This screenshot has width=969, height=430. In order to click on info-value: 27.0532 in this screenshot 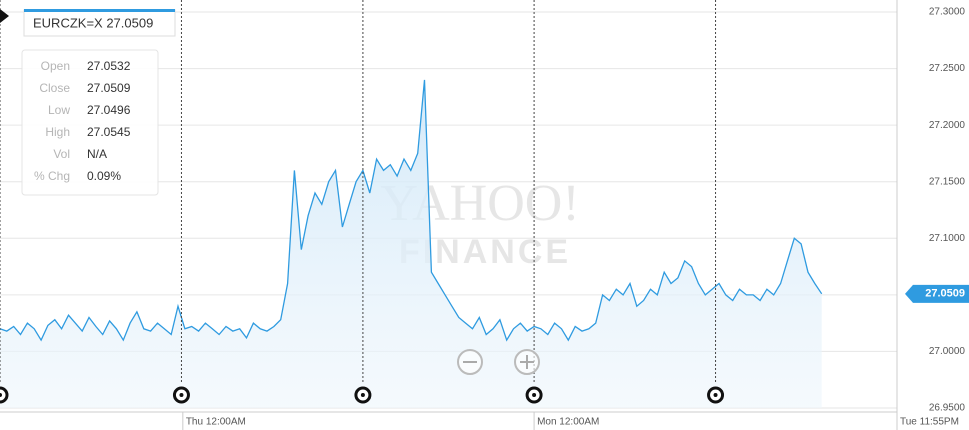, I will do `click(109, 66)`.